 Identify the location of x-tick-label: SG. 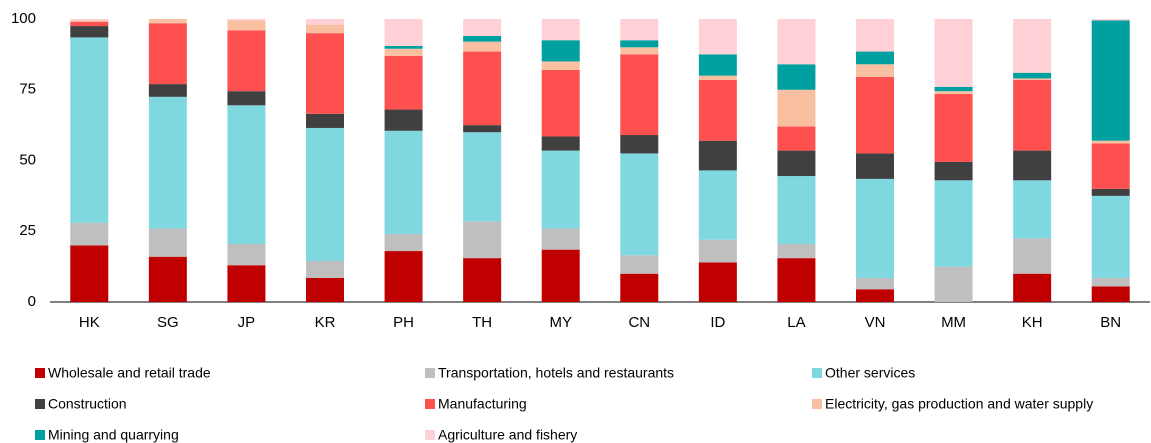
(168, 322).